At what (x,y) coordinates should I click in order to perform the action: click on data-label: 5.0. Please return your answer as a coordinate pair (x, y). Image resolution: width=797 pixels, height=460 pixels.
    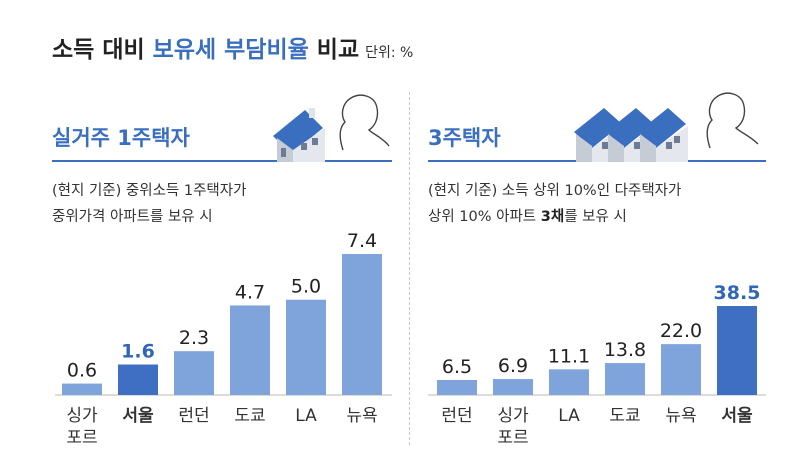
    Looking at the image, I should click on (306, 287).